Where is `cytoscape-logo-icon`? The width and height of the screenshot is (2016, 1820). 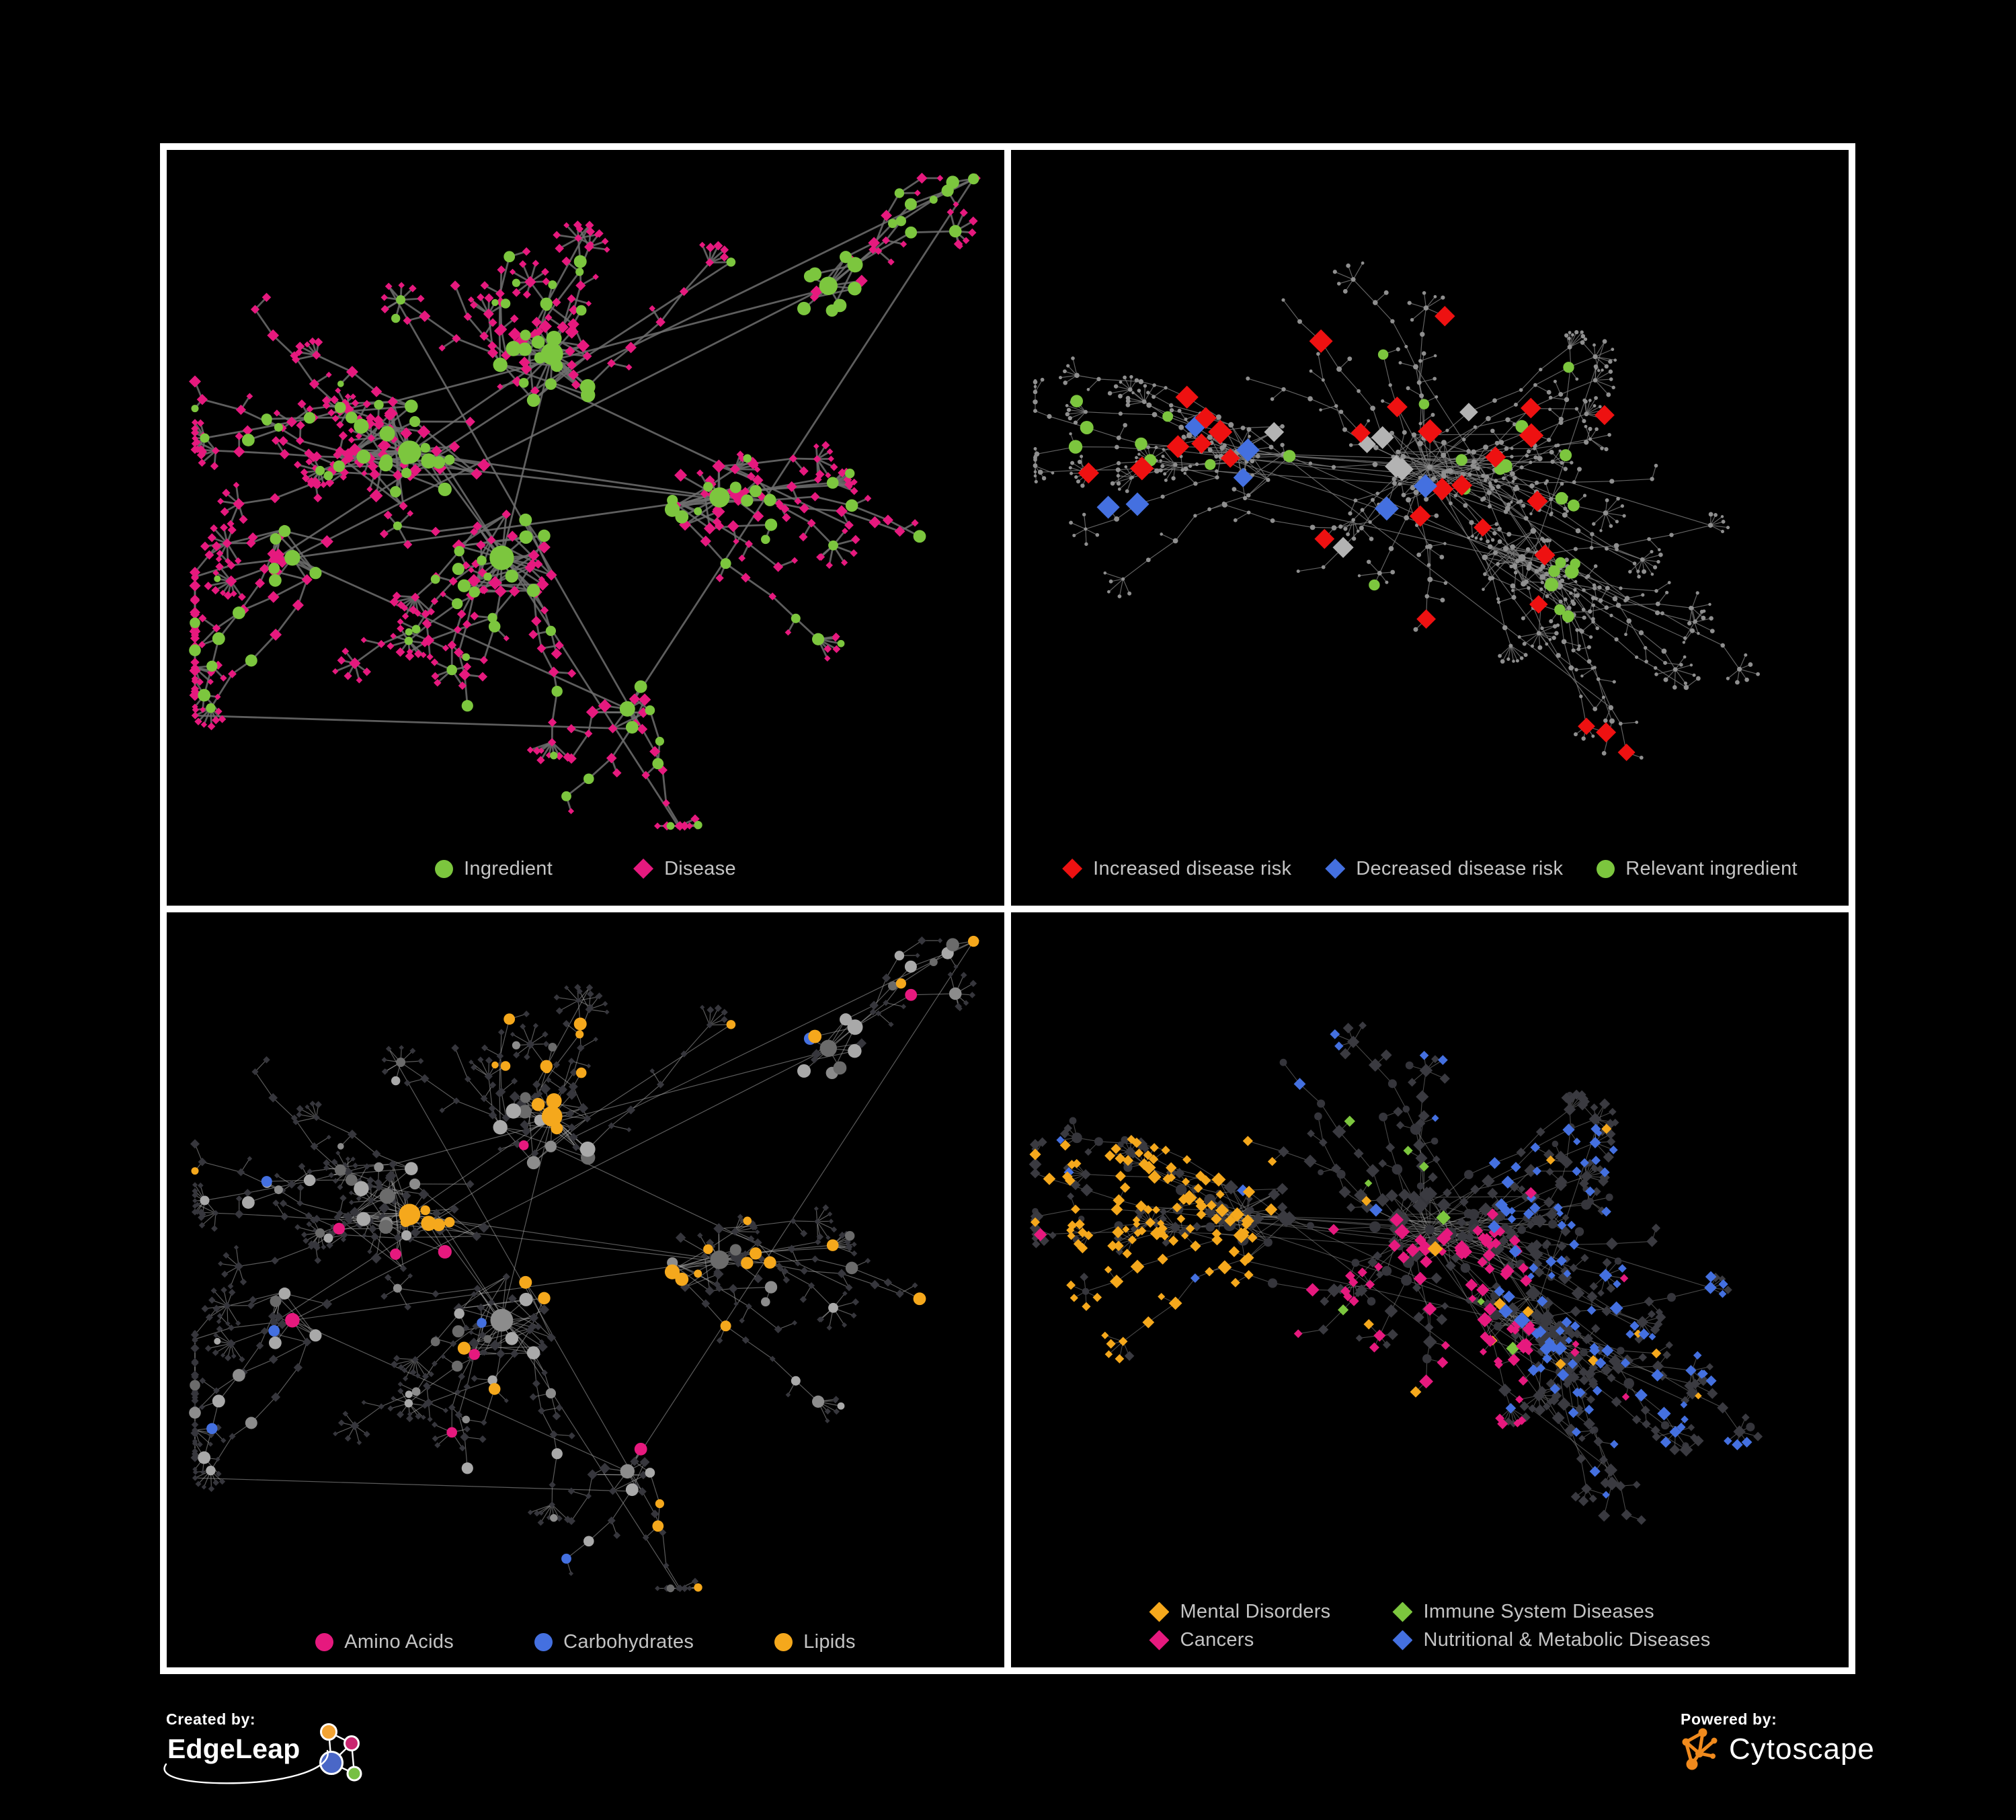
cytoscape-logo-icon is located at coordinates (1700, 1749).